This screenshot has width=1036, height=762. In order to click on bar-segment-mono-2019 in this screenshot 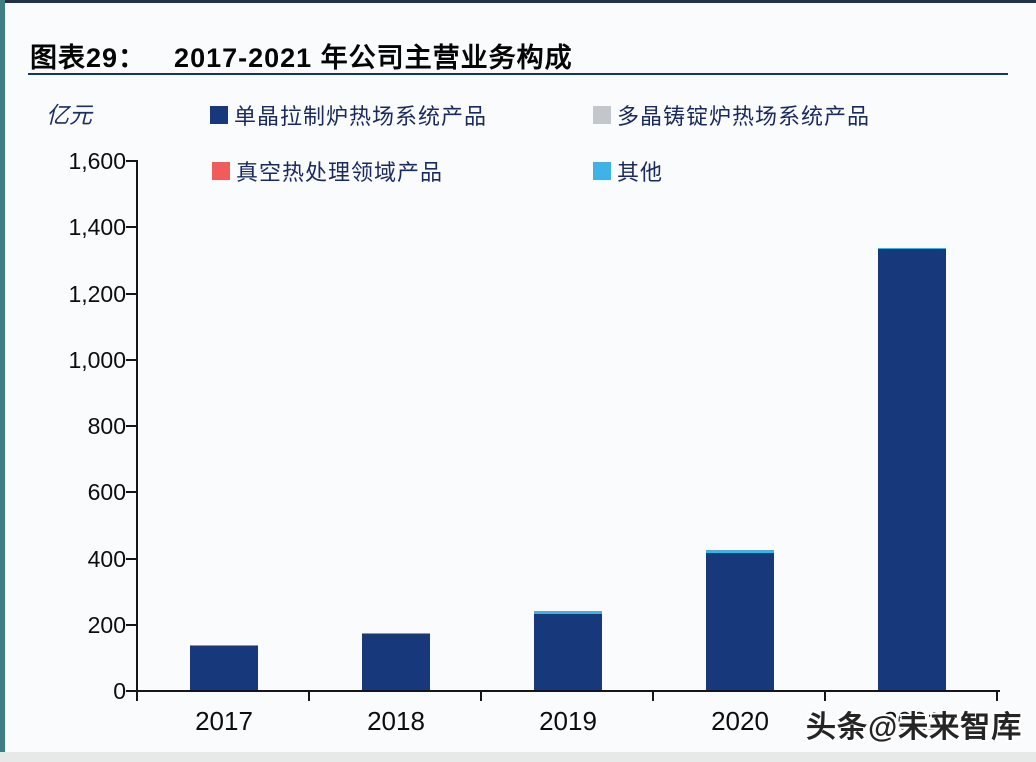, I will do `click(568, 651)`.